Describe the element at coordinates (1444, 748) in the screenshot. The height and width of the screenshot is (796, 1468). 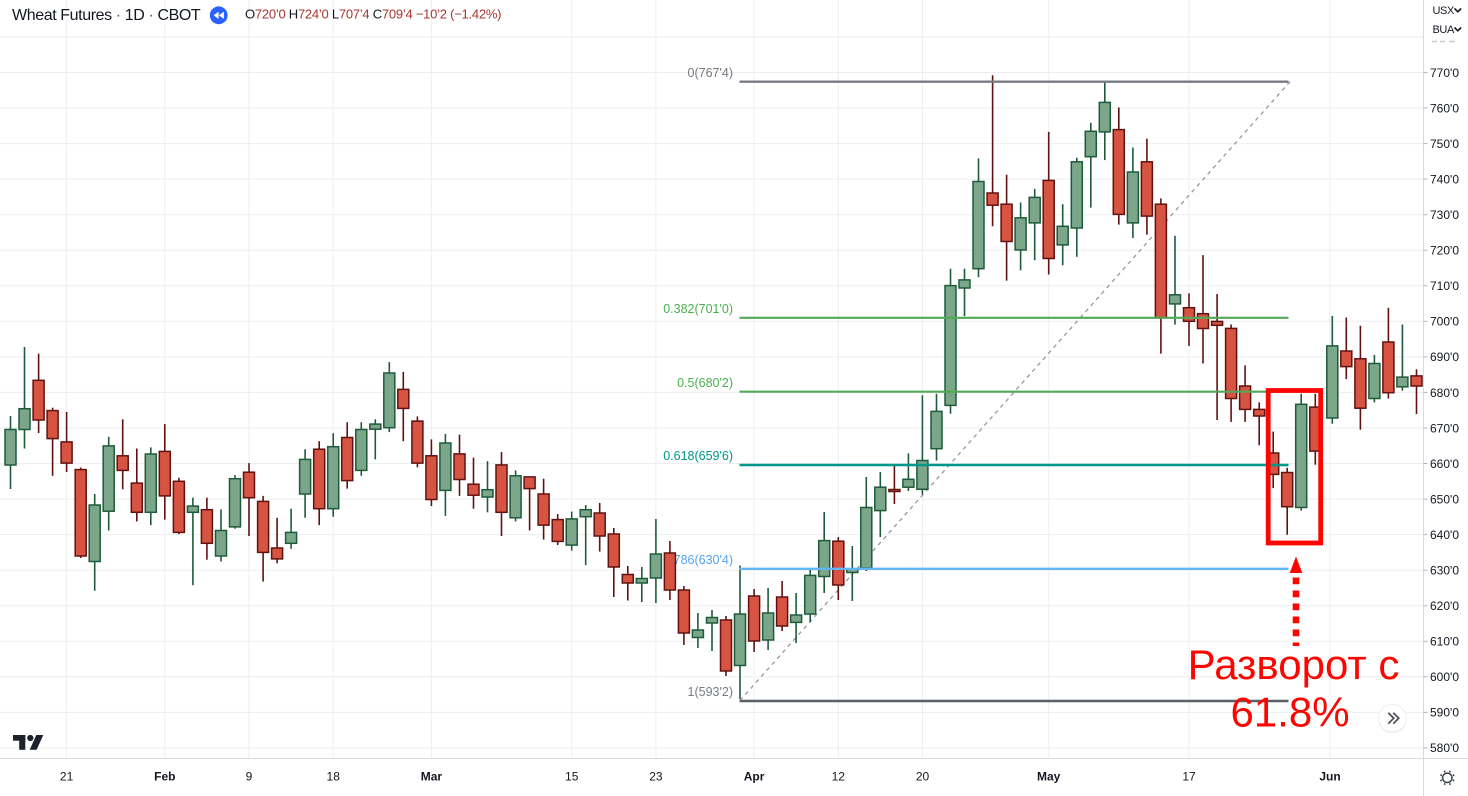
I see `svg-text: 580'0` at that location.